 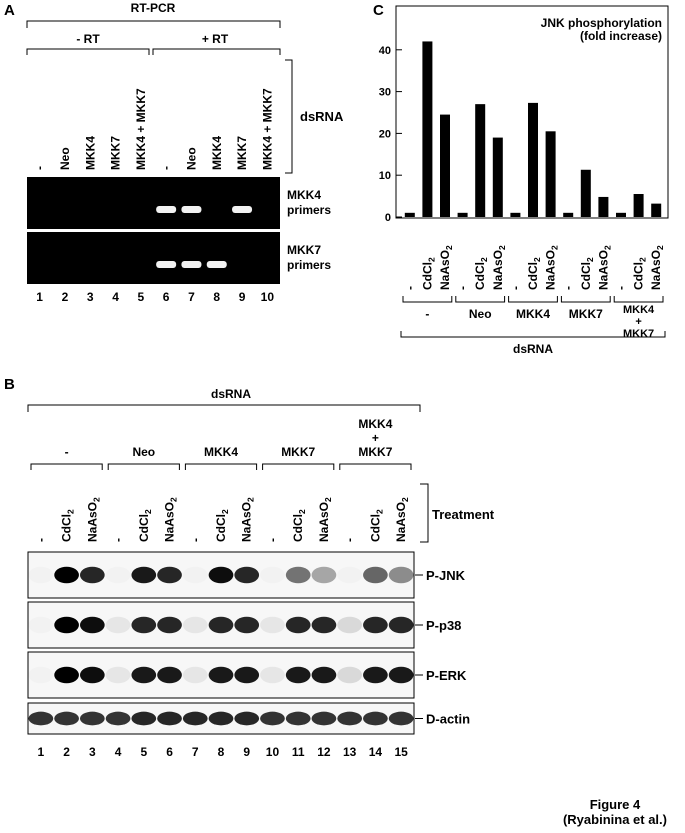 I want to click on group-label-b-mkk4: MKK4, so click(x=221, y=452).